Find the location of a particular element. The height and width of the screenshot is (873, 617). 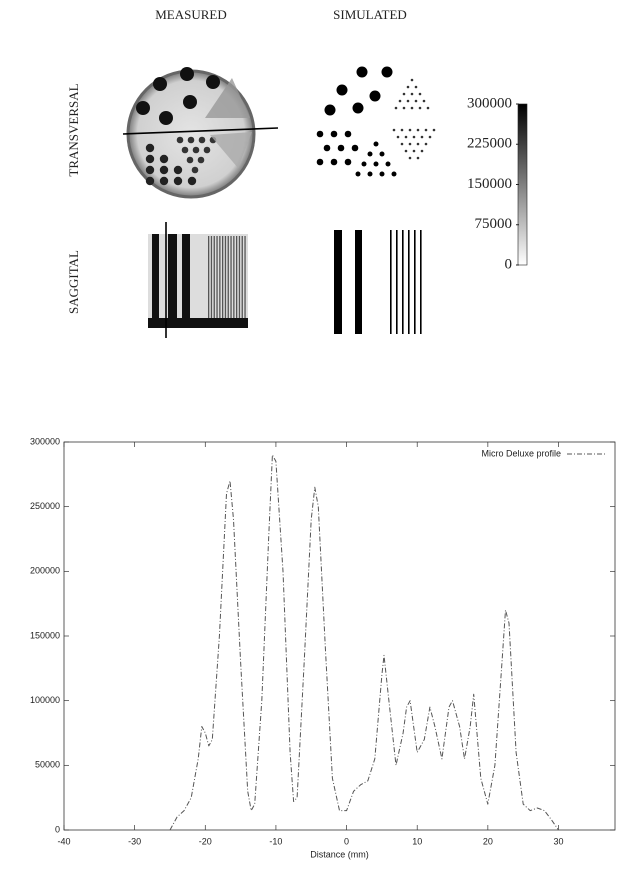

x-tick-label: -10 is located at coordinates (275, 841).